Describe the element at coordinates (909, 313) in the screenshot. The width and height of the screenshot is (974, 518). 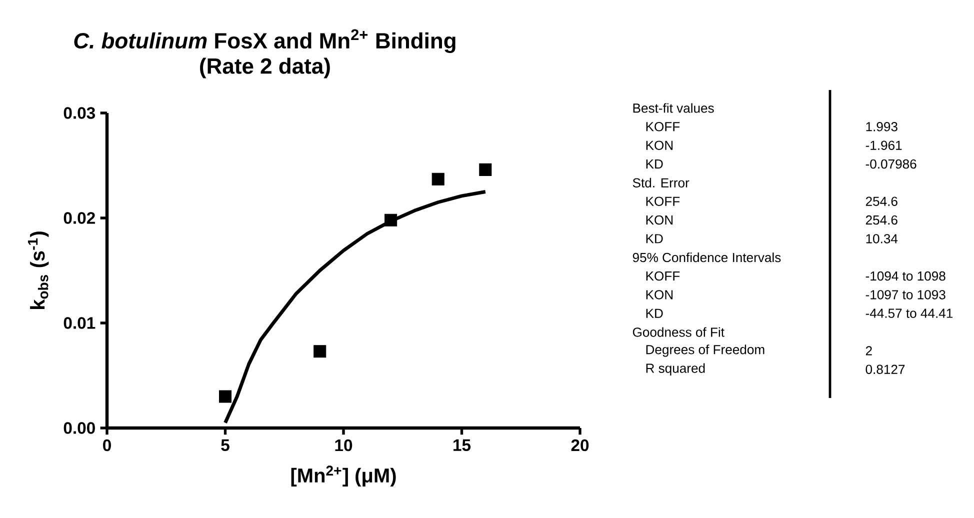
I see `text: -44.57 to 44.41` at that location.